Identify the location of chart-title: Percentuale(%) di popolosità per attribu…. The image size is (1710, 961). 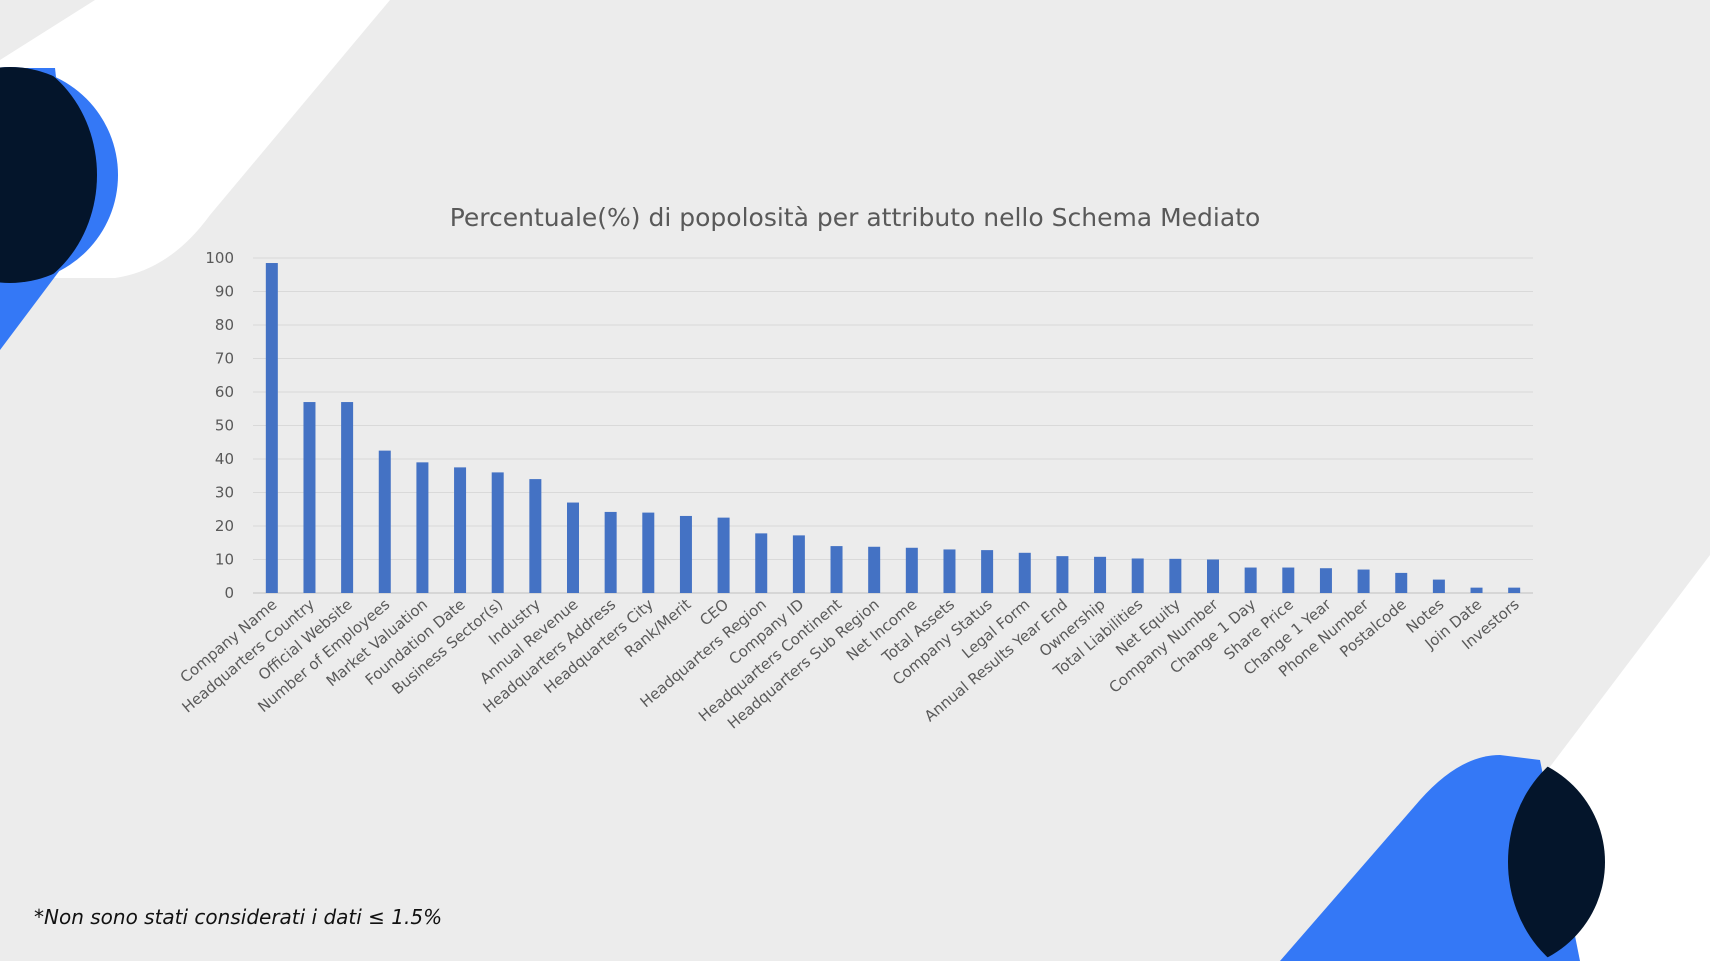
(855, 217).